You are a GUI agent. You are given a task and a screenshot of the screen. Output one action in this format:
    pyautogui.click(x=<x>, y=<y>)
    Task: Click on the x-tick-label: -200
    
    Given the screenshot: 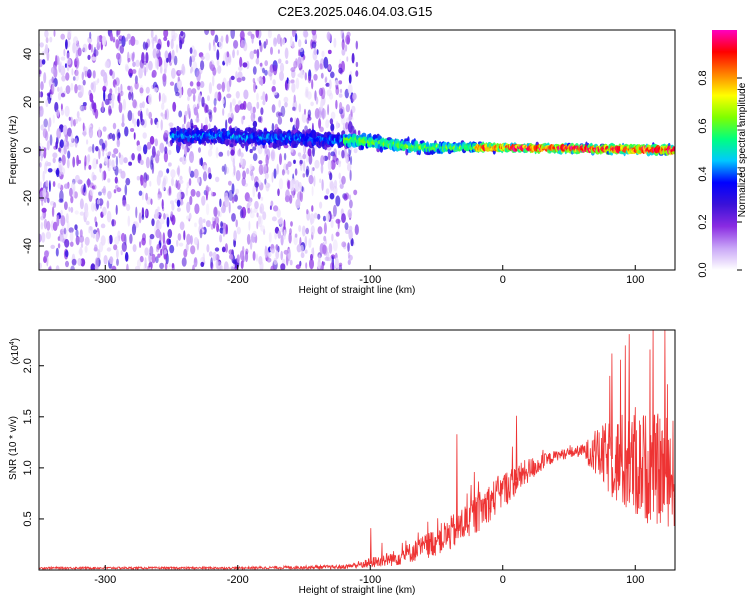 What is the action you would take?
    pyautogui.click(x=238, y=580)
    